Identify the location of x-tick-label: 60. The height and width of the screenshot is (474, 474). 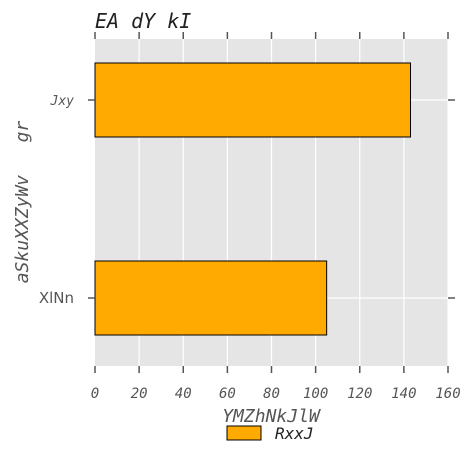
(227, 394).